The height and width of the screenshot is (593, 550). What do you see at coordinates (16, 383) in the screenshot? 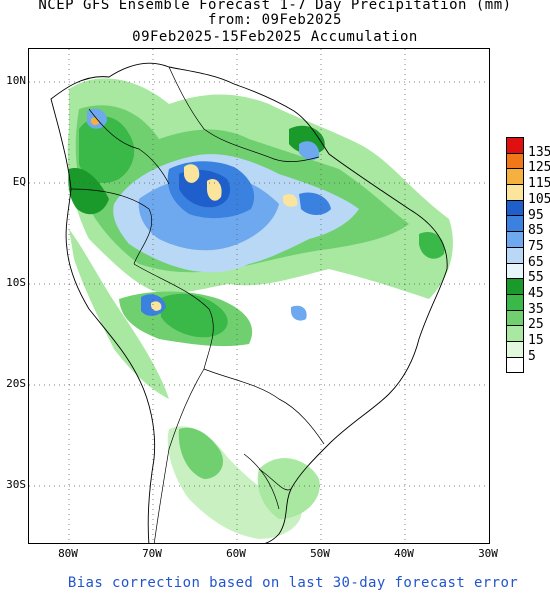
I see `lat-label-20s: 20S` at bounding box center [16, 383].